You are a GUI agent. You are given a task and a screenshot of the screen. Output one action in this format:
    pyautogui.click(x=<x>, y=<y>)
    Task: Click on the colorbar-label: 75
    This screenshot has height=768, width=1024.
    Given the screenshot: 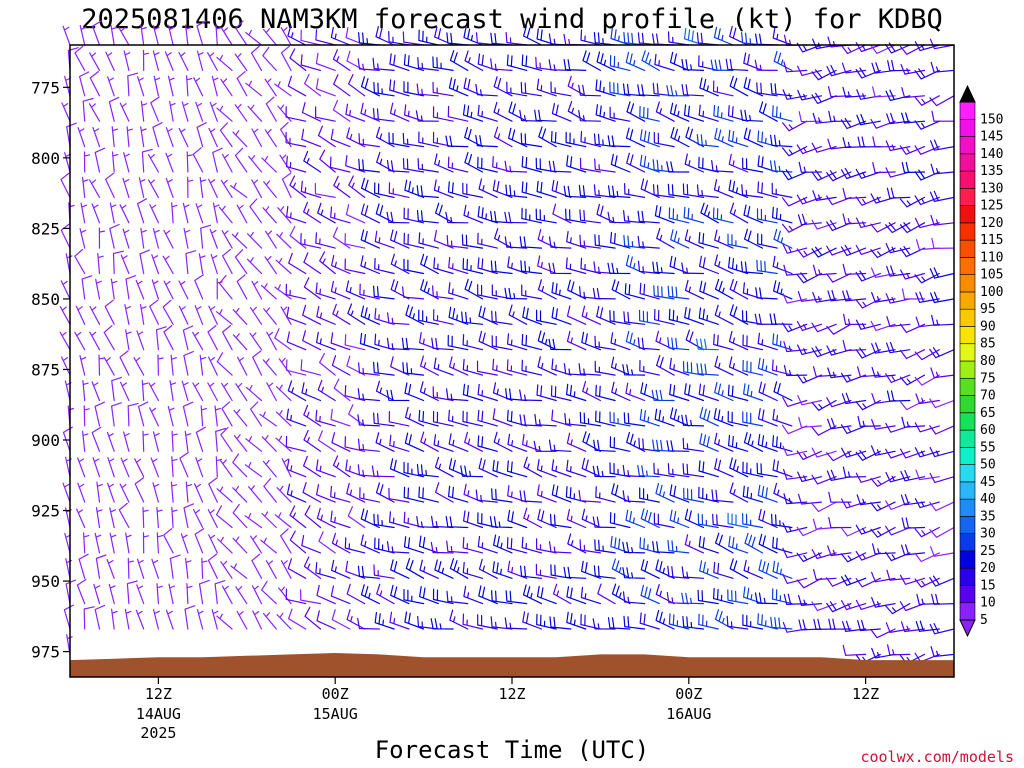 What is the action you would take?
    pyautogui.click(x=988, y=378)
    